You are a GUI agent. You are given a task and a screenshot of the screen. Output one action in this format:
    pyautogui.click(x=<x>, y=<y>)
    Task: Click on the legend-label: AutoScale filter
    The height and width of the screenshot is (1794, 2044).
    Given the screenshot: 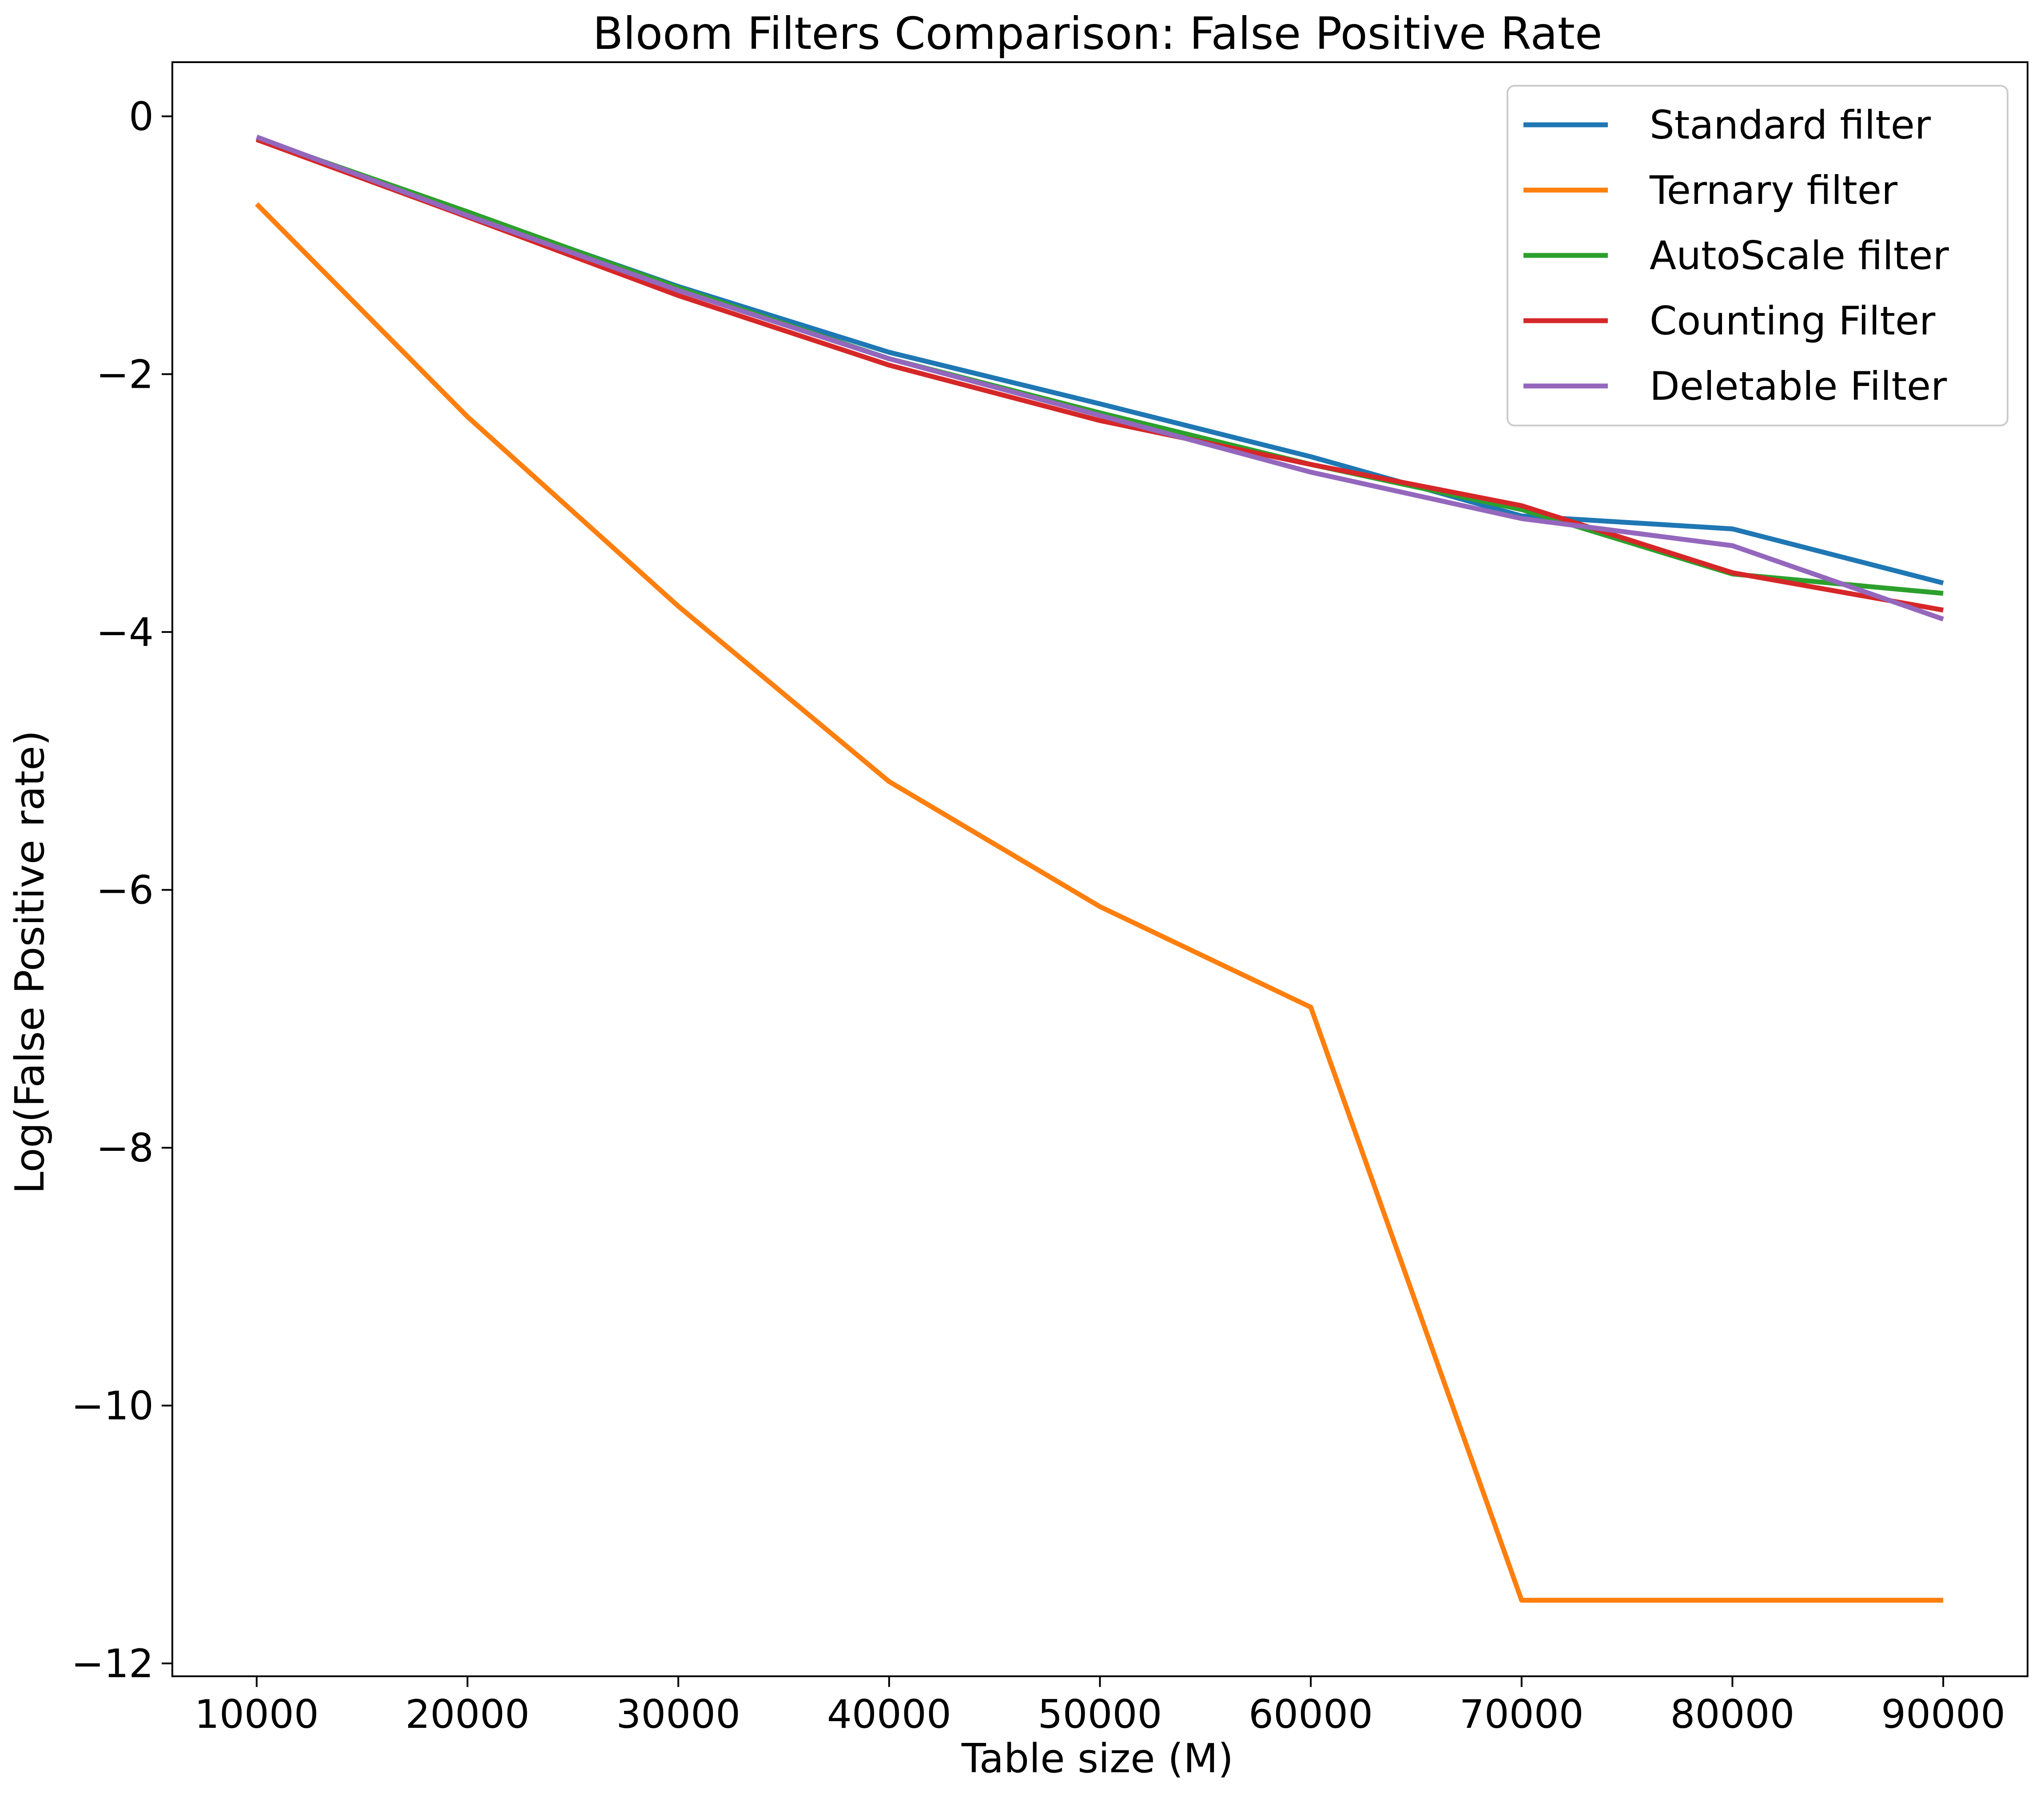 What is the action you would take?
    pyautogui.click(x=1799, y=255)
    